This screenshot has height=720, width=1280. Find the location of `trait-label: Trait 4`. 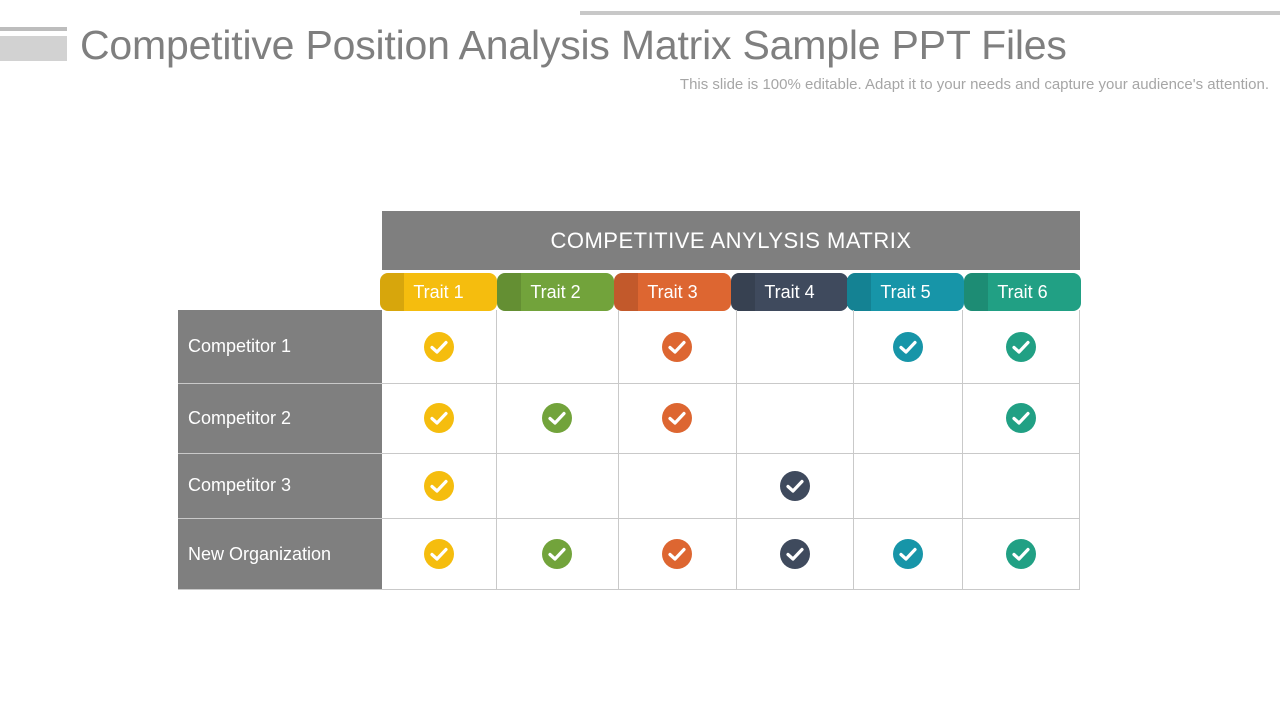

trait-label: Trait 4 is located at coordinates (789, 291).